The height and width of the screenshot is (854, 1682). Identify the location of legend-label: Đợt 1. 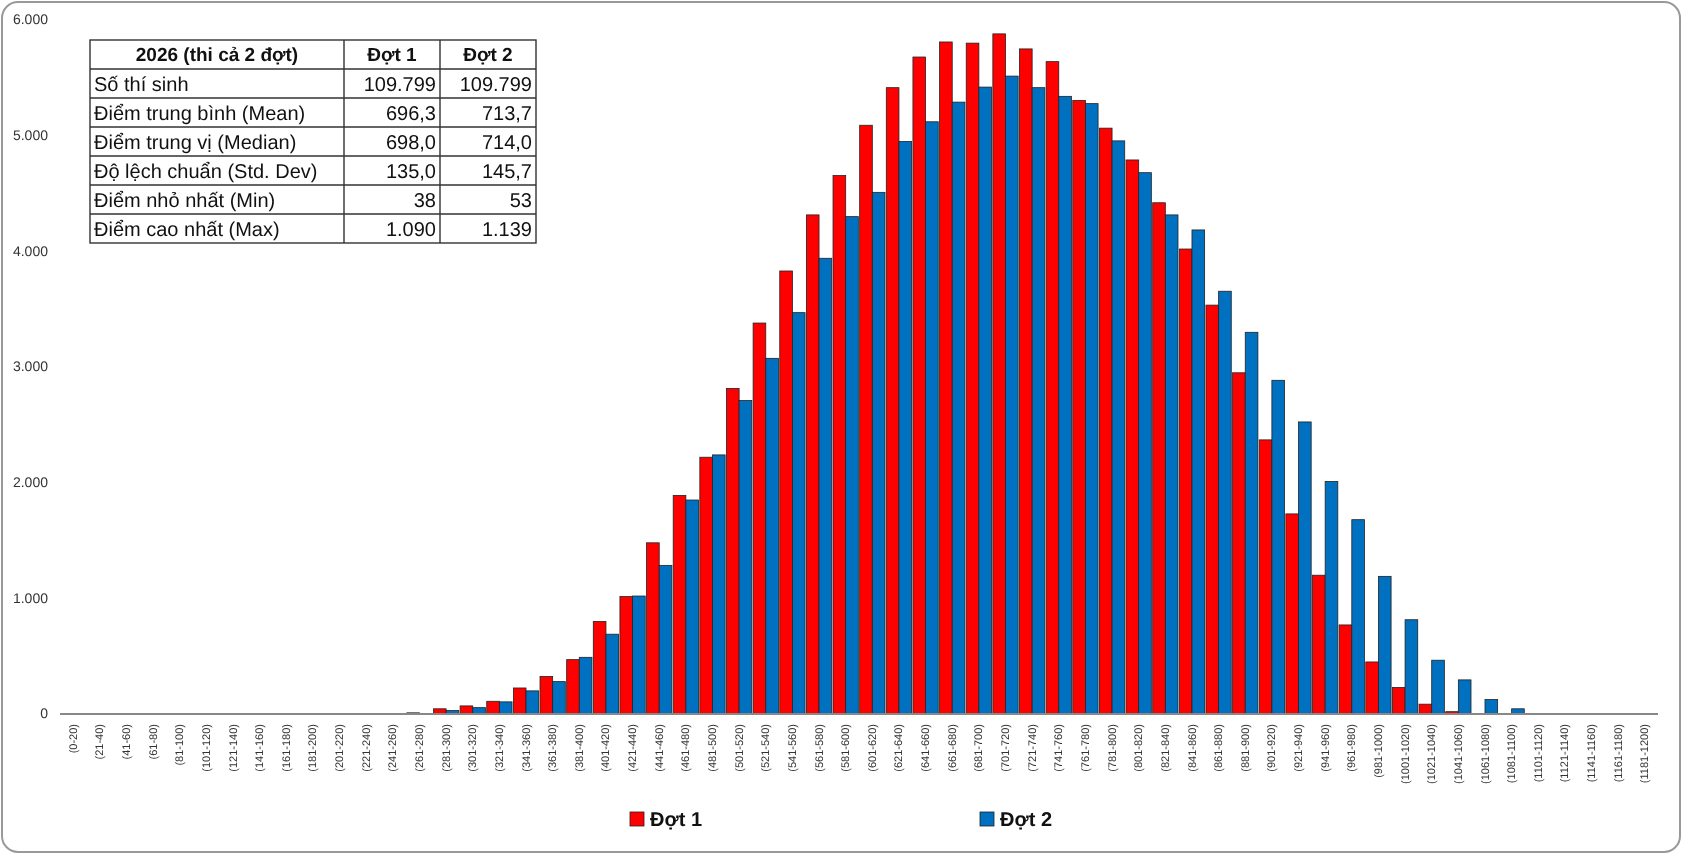
(676, 821).